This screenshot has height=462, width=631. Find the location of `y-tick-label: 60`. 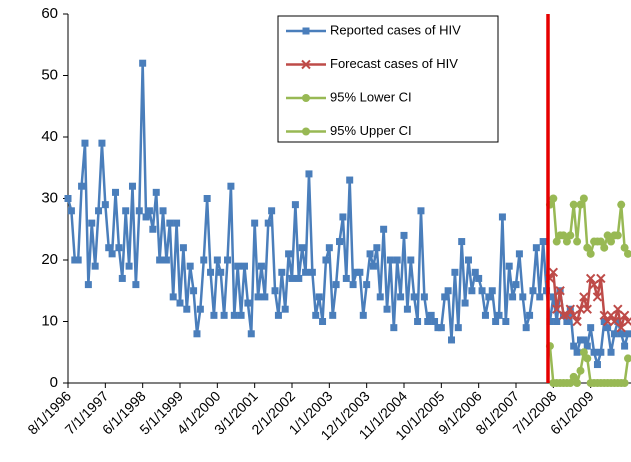

y-tick-label: 60 is located at coordinates (49, 13).